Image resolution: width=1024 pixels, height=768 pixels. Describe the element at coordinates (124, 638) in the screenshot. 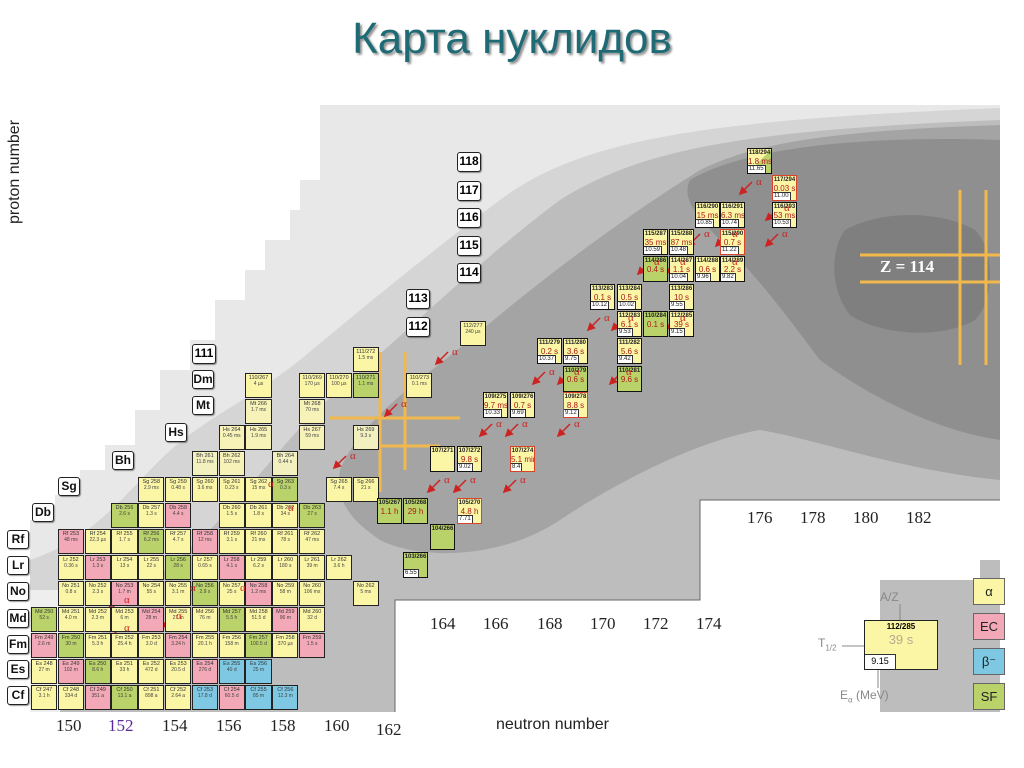

I see `nuclide-name: Fm 252` at that location.